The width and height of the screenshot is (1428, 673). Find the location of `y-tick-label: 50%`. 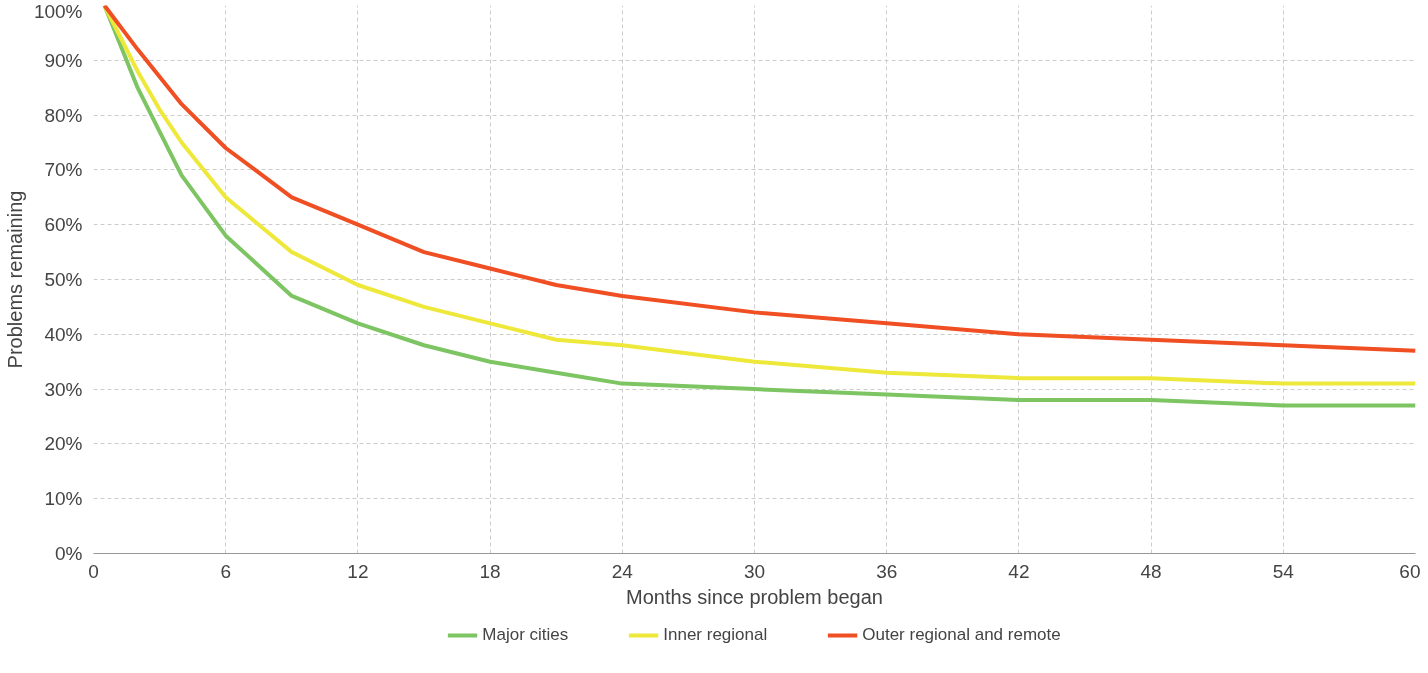

y-tick-label: 50% is located at coordinates (63, 279).